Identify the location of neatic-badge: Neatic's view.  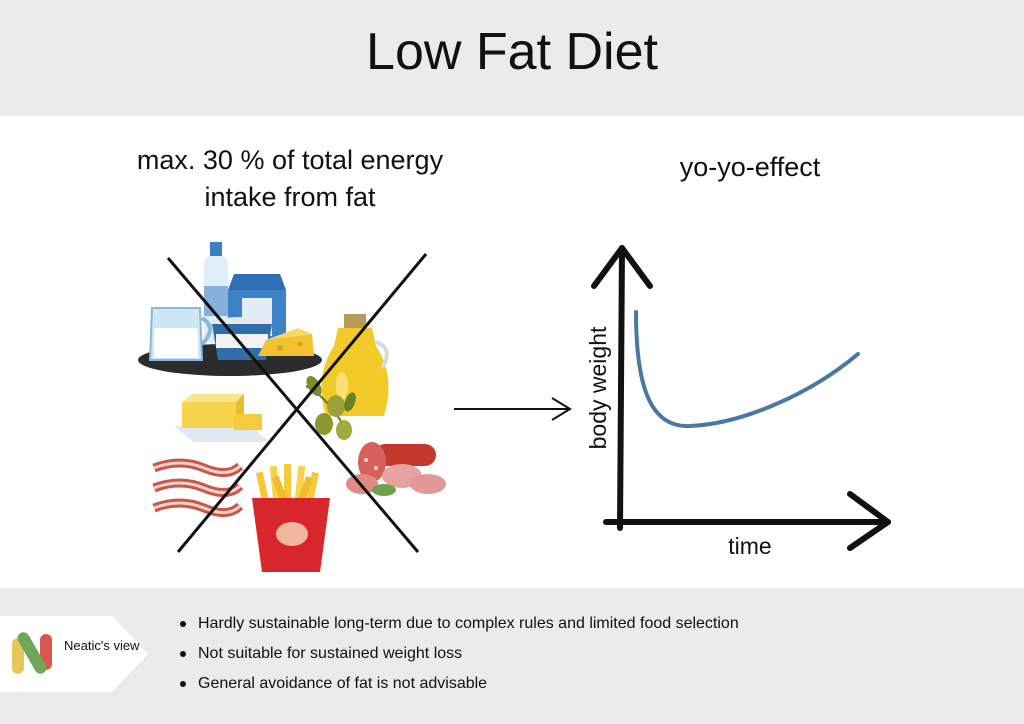
(75, 654).